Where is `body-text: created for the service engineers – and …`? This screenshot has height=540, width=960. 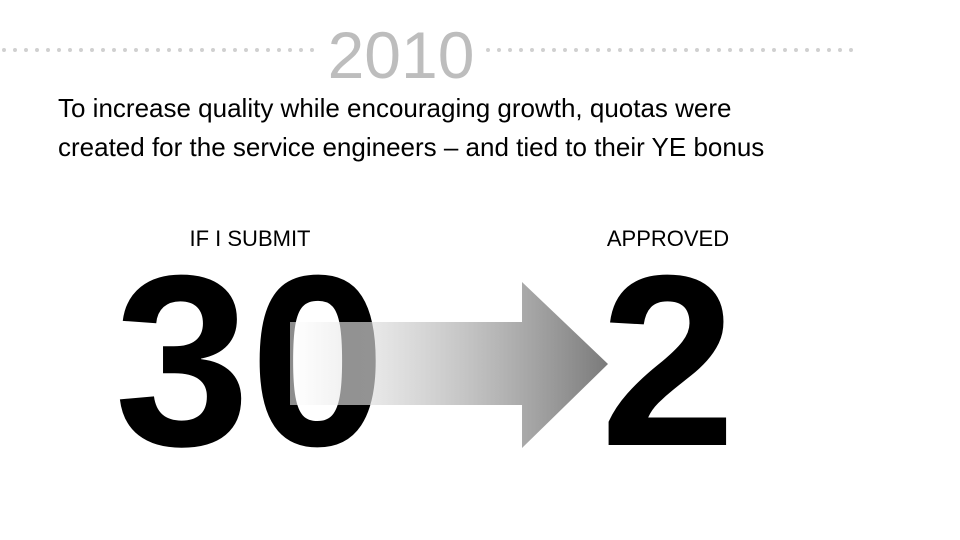
body-text: created for the service engineers – and … is located at coordinates (411, 147).